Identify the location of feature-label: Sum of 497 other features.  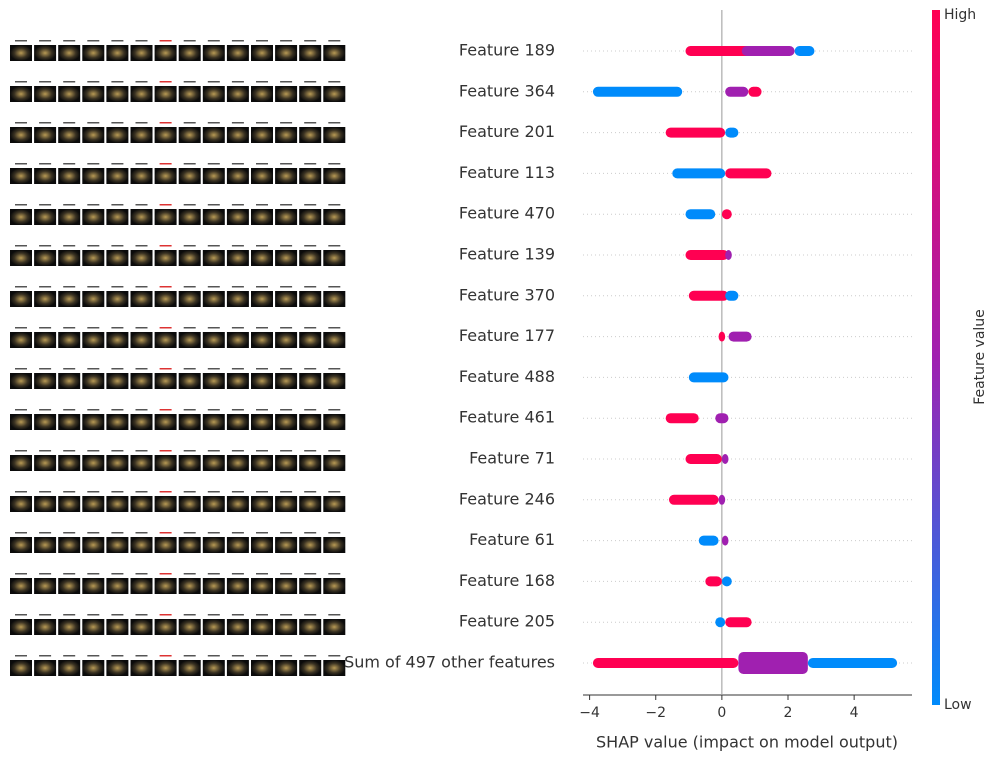
(449, 662).